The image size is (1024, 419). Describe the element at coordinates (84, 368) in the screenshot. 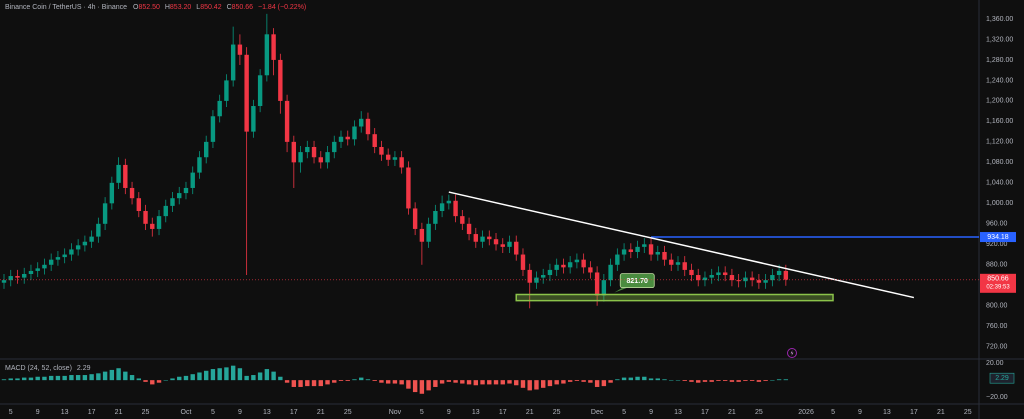

I see `indicator-value: 2.29` at that location.